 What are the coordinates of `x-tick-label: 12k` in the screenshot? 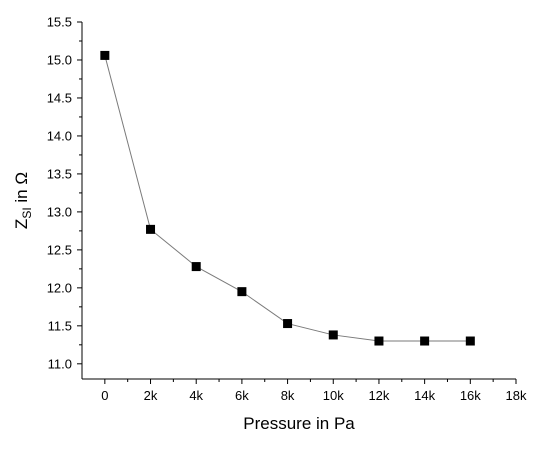 It's located at (378, 395).